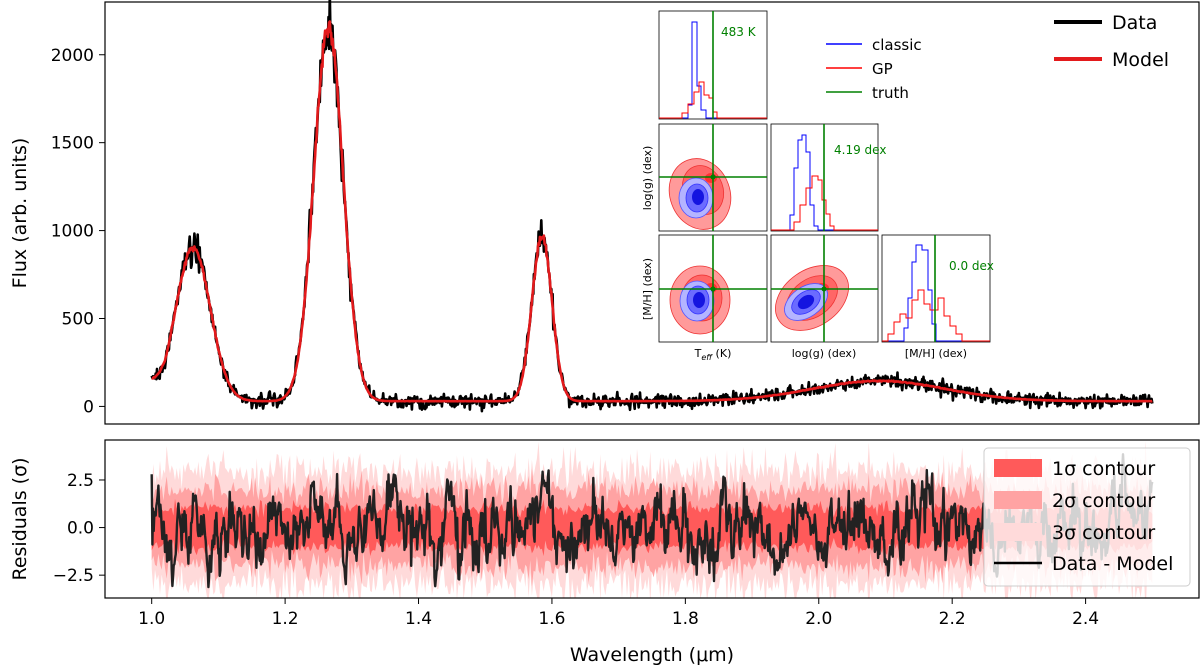  What do you see at coordinates (652, 655) in the screenshot?
I see `x-axis-label: Wavelength (μm)` at bounding box center [652, 655].